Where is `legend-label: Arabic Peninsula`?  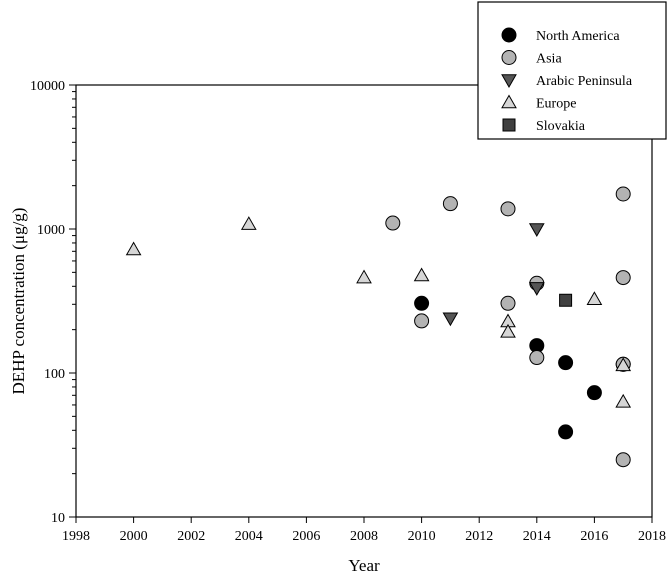
legend-label: Arabic Peninsula is located at coordinates (584, 81).